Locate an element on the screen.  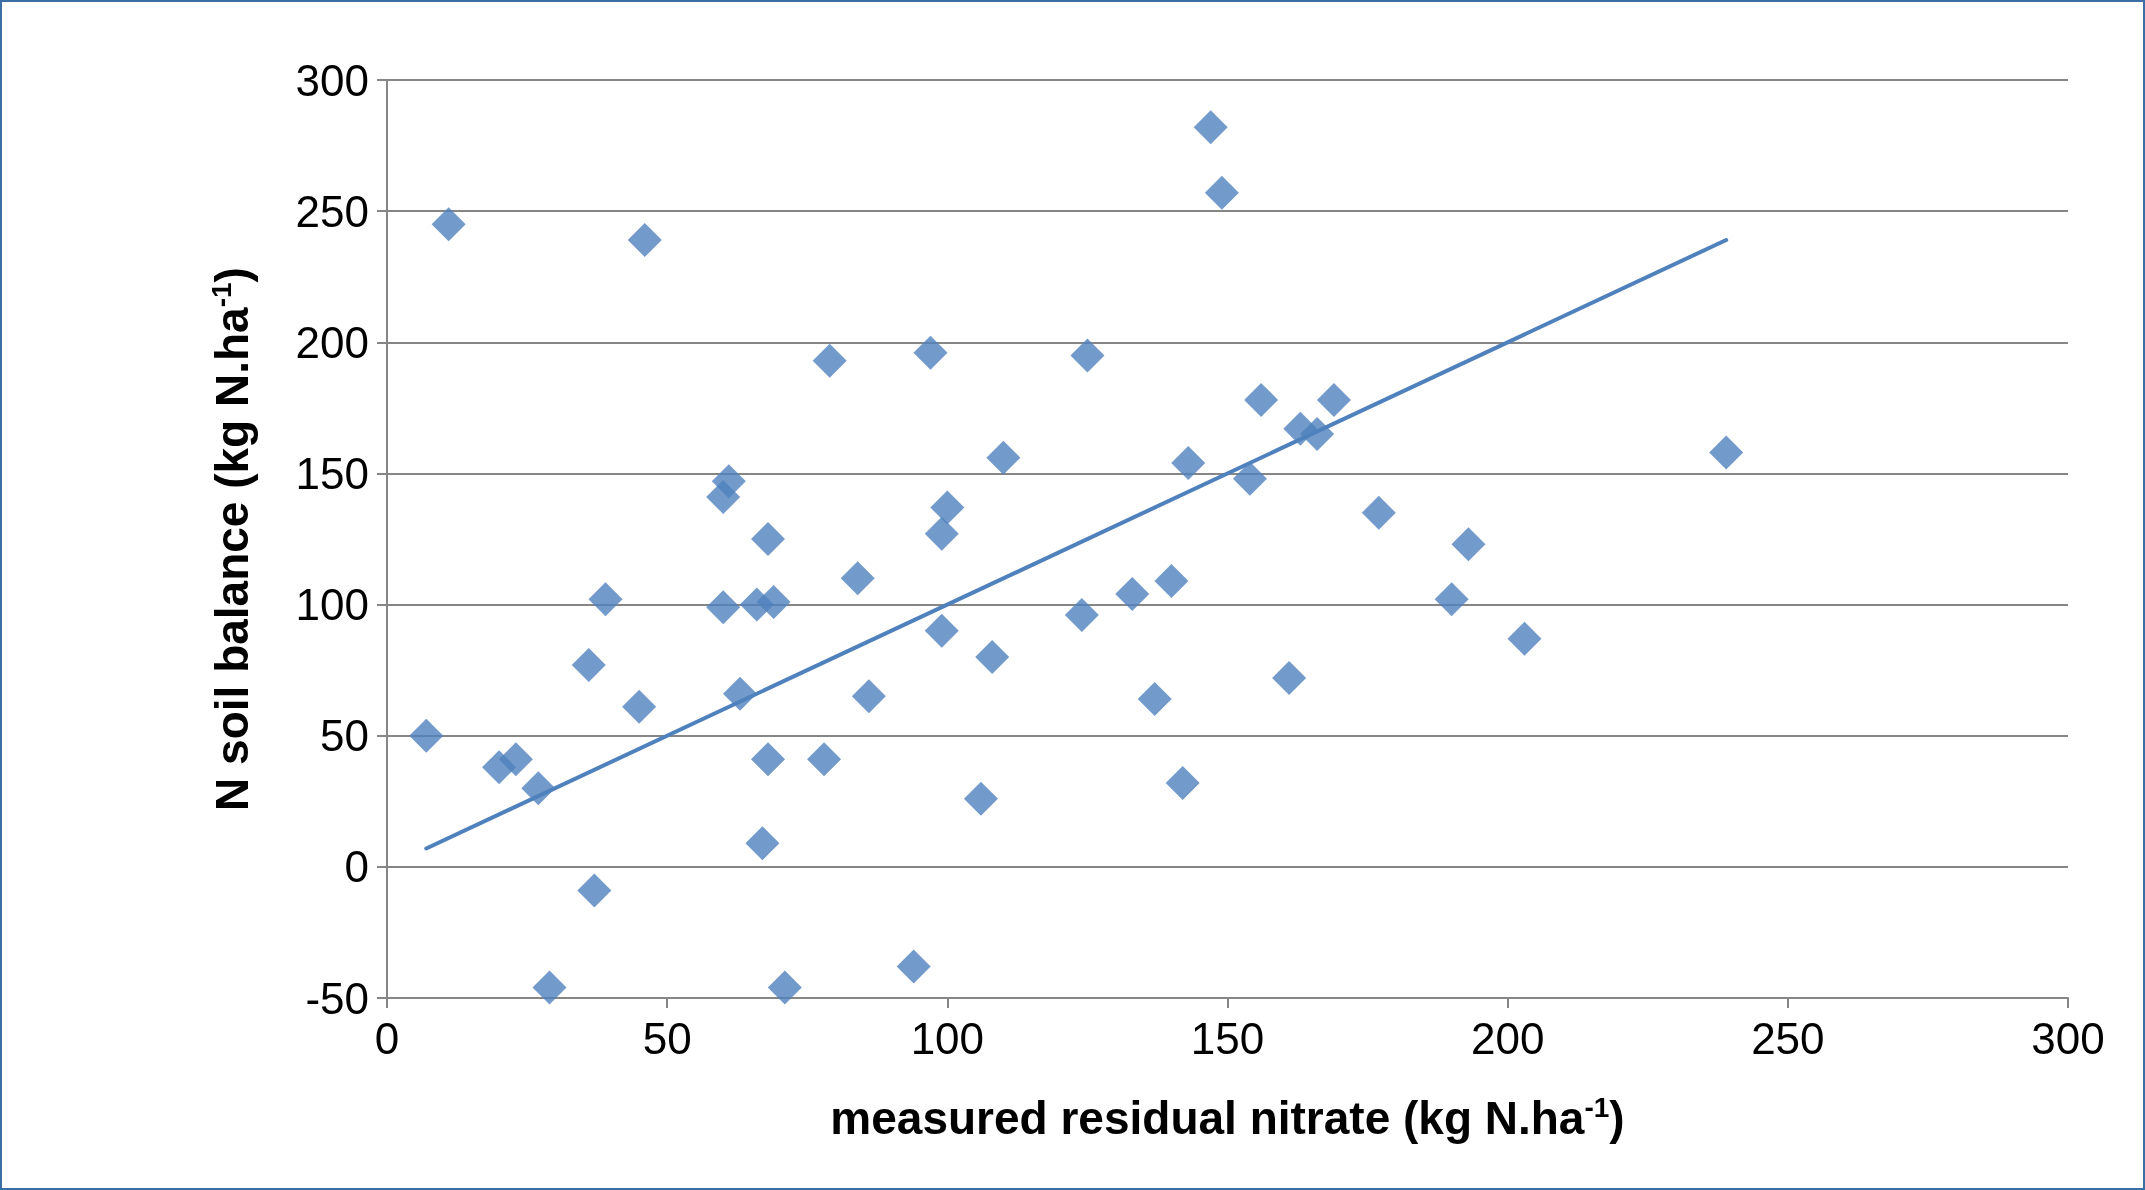
x-tick-label: 0 is located at coordinates (387, 1038).